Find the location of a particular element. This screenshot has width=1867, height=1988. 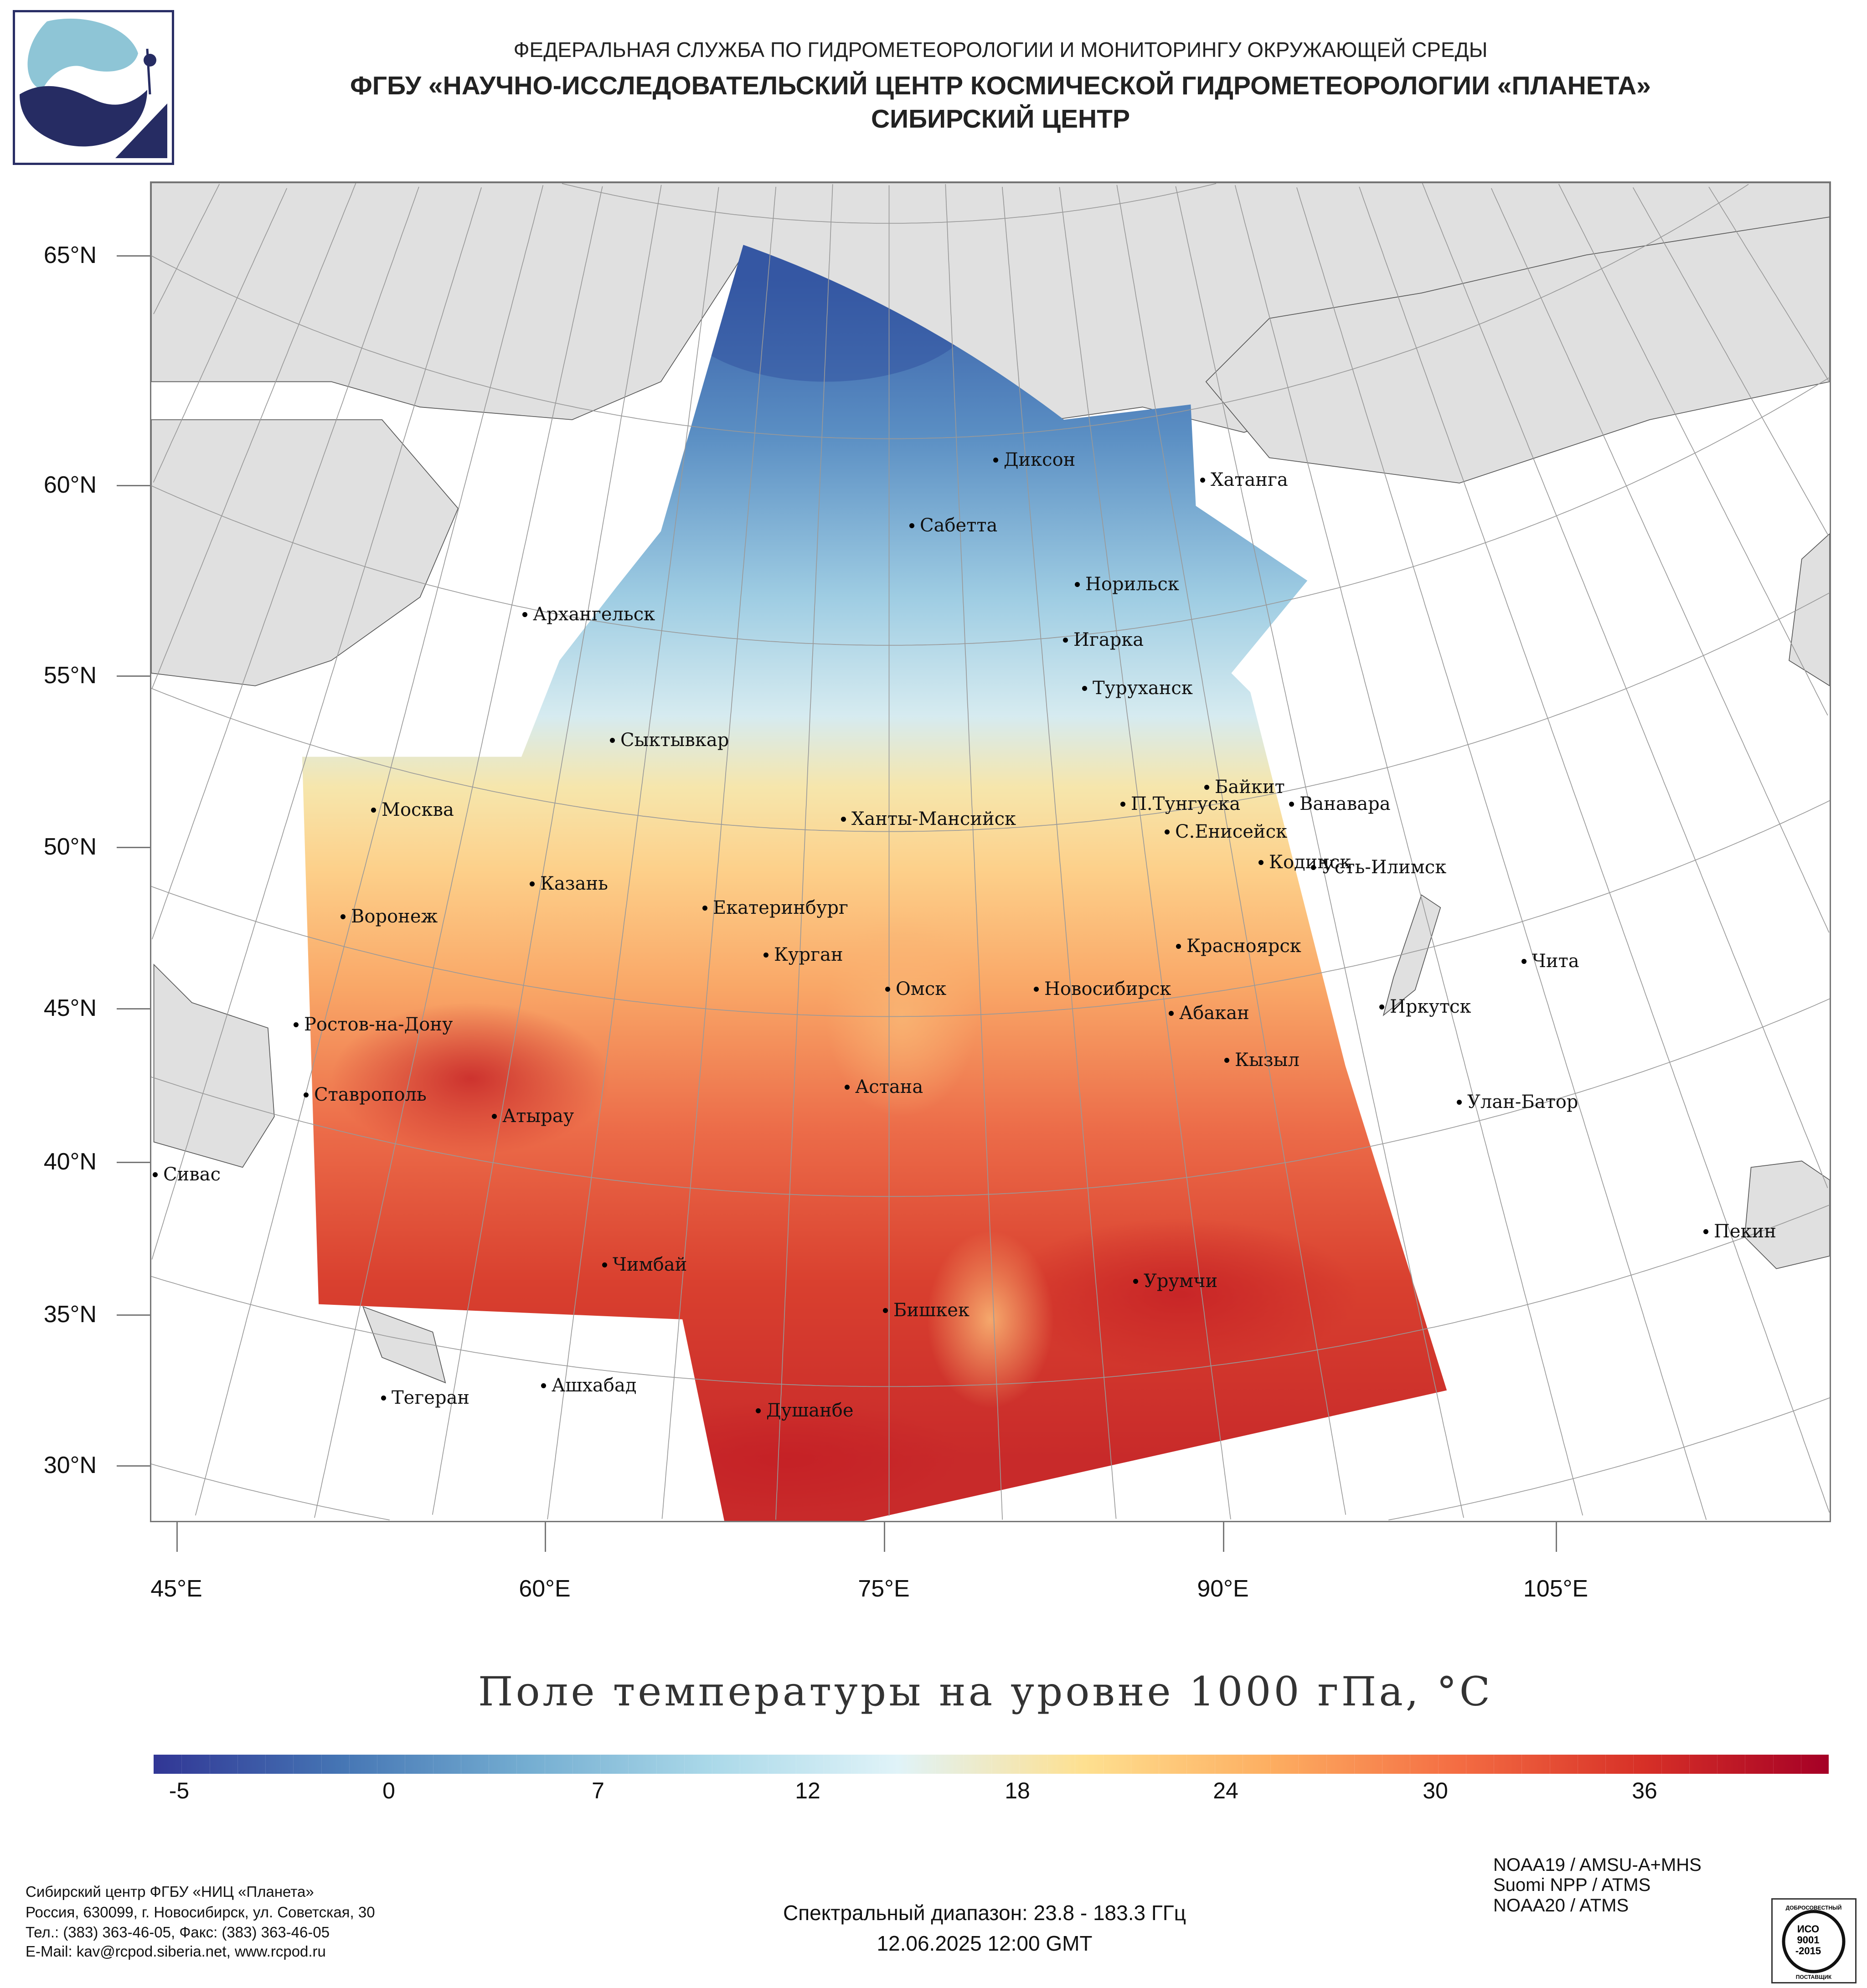

city-marker: Омск is located at coordinates (916, 989).